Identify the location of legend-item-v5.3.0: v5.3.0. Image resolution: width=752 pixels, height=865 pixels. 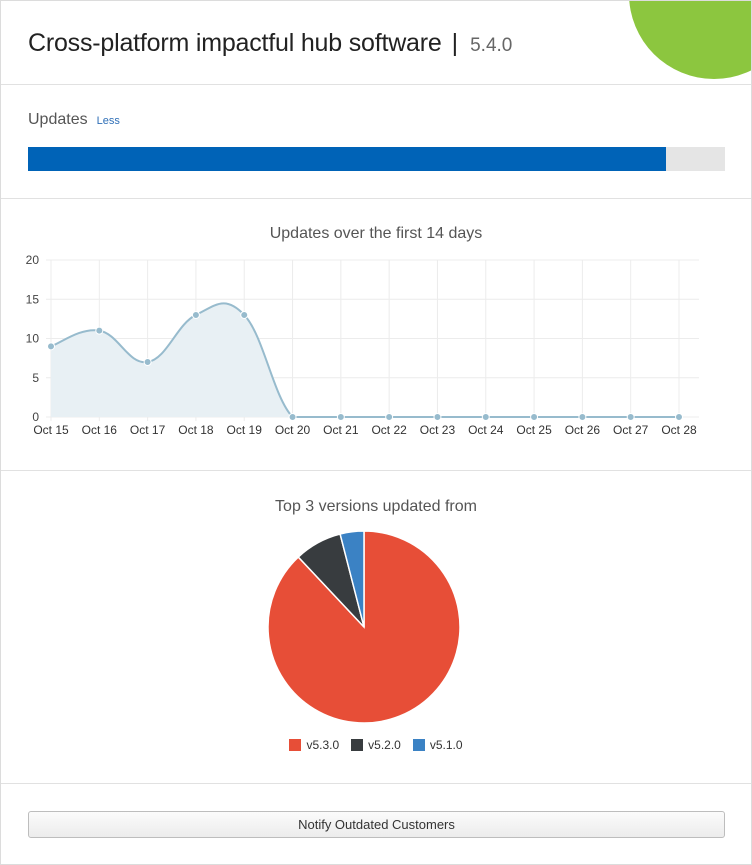
(314, 745).